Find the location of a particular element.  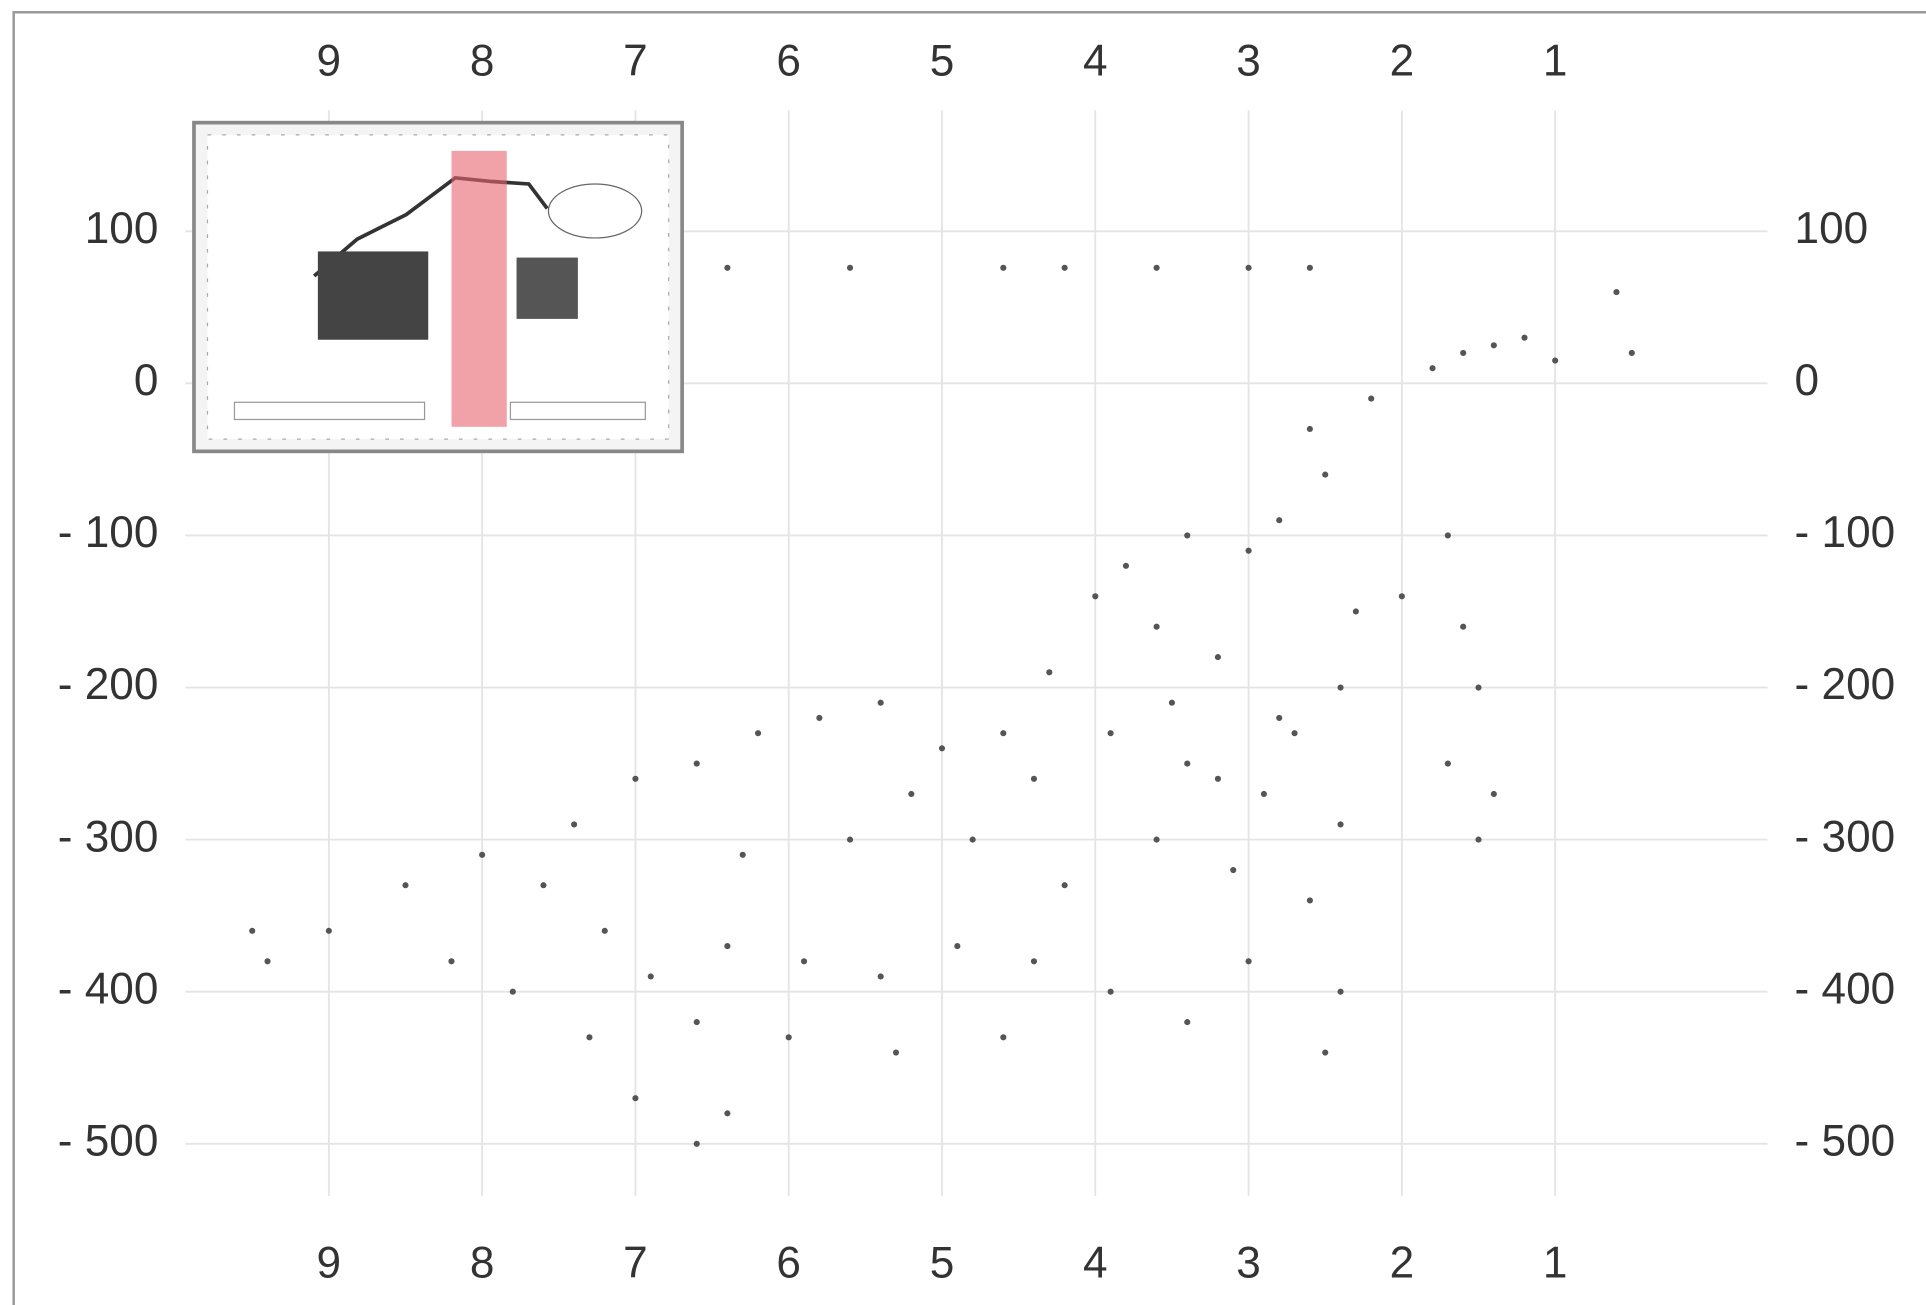

y-tick-label-right: - 400 is located at coordinates (1845, 988).